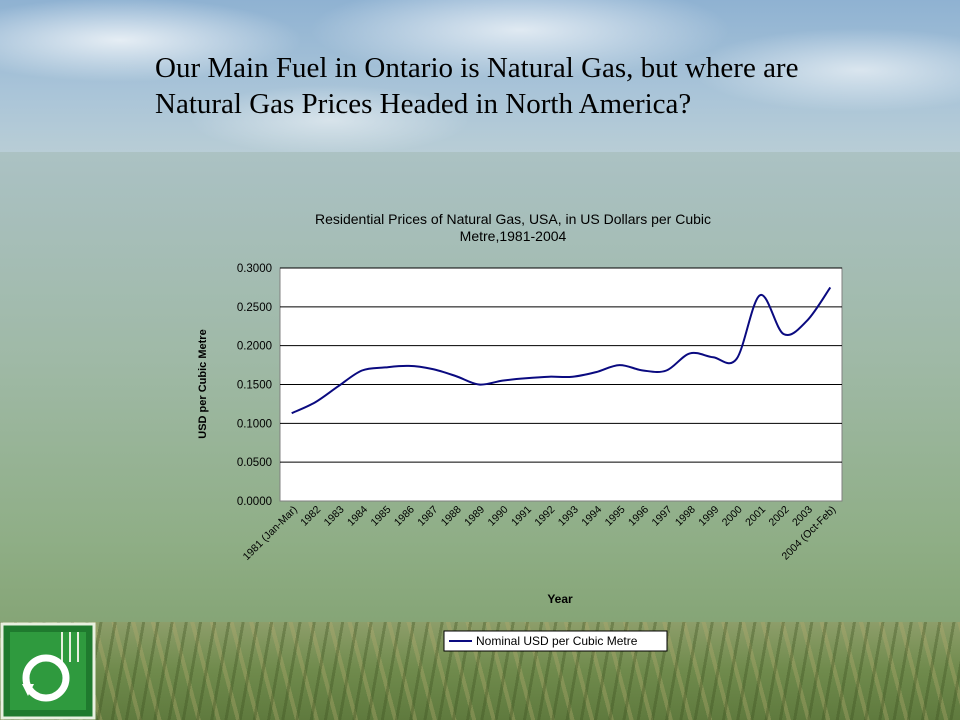 This screenshot has height=720, width=960. I want to click on x-tick-label: 1992, so click(544, 516).